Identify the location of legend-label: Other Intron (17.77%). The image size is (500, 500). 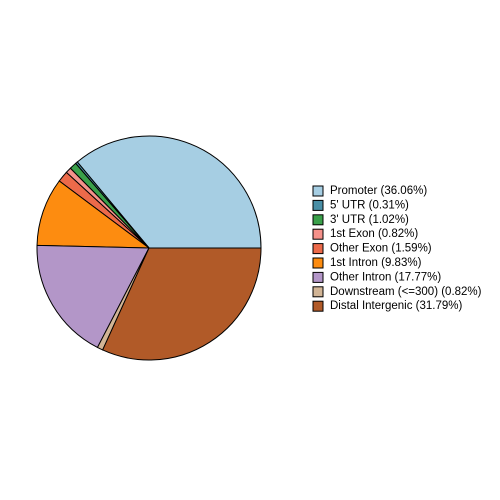
(385, 277).